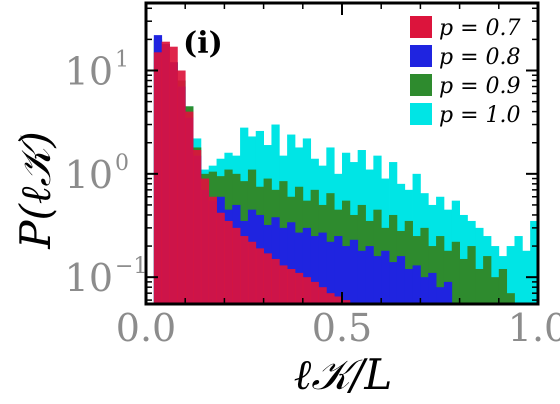 The image size is (560, 404). Describe the element at coordinates (146, 328) in the screenshot. I see `x-tick-label: 0.0` at that location.